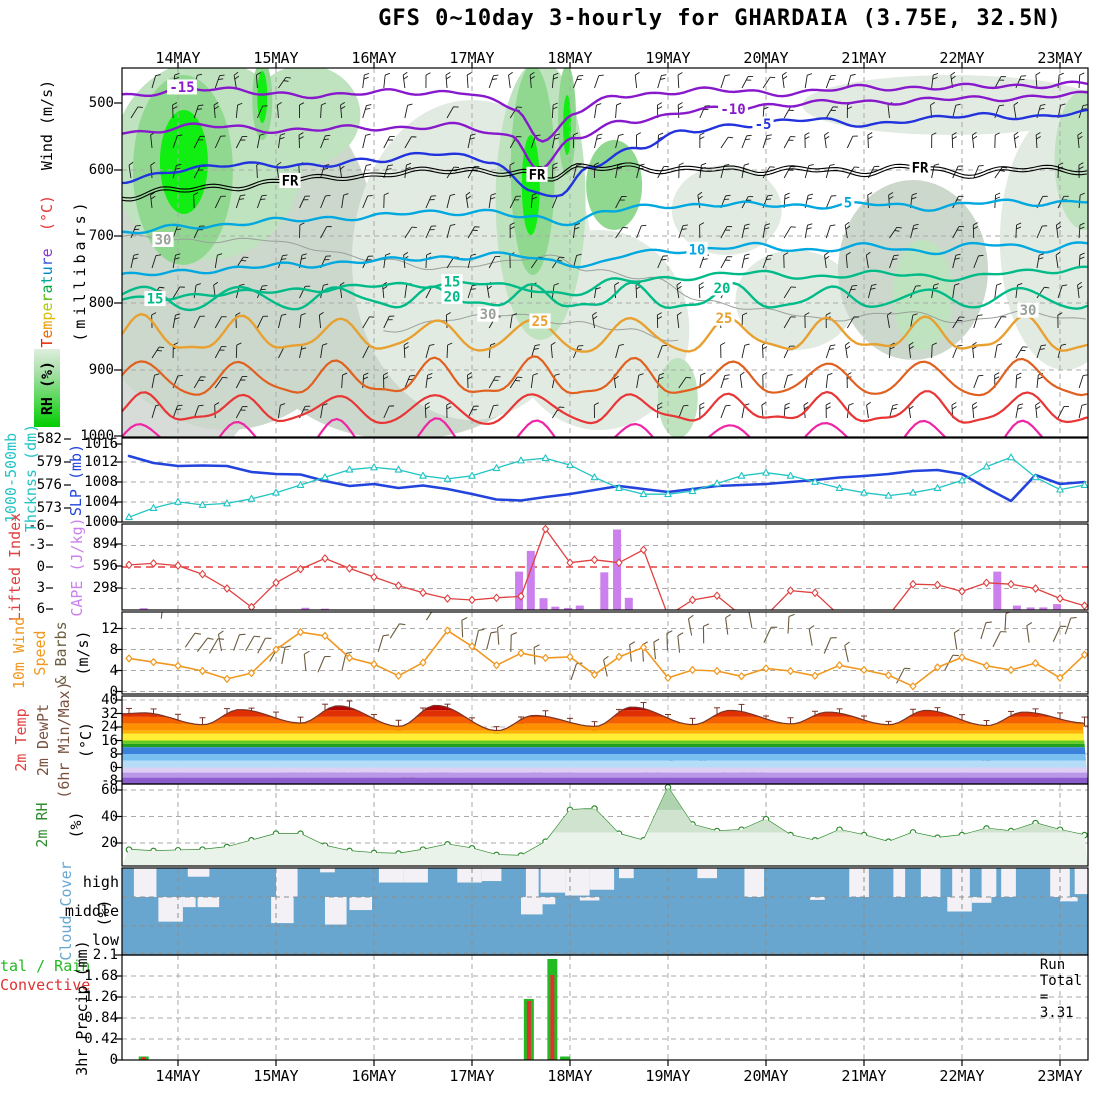  Describe the element at coordinates (49, 462) in the screenshot. I see `thickness-tick: 579` at that location.